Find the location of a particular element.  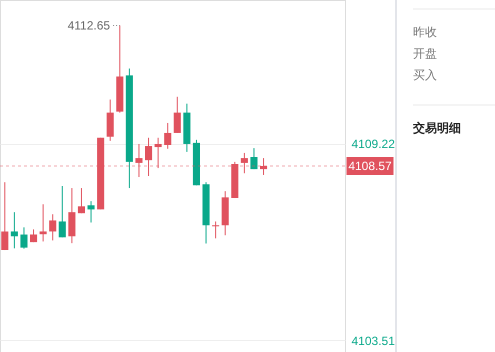

text: 昨收 is located at coordinates (425, 32).